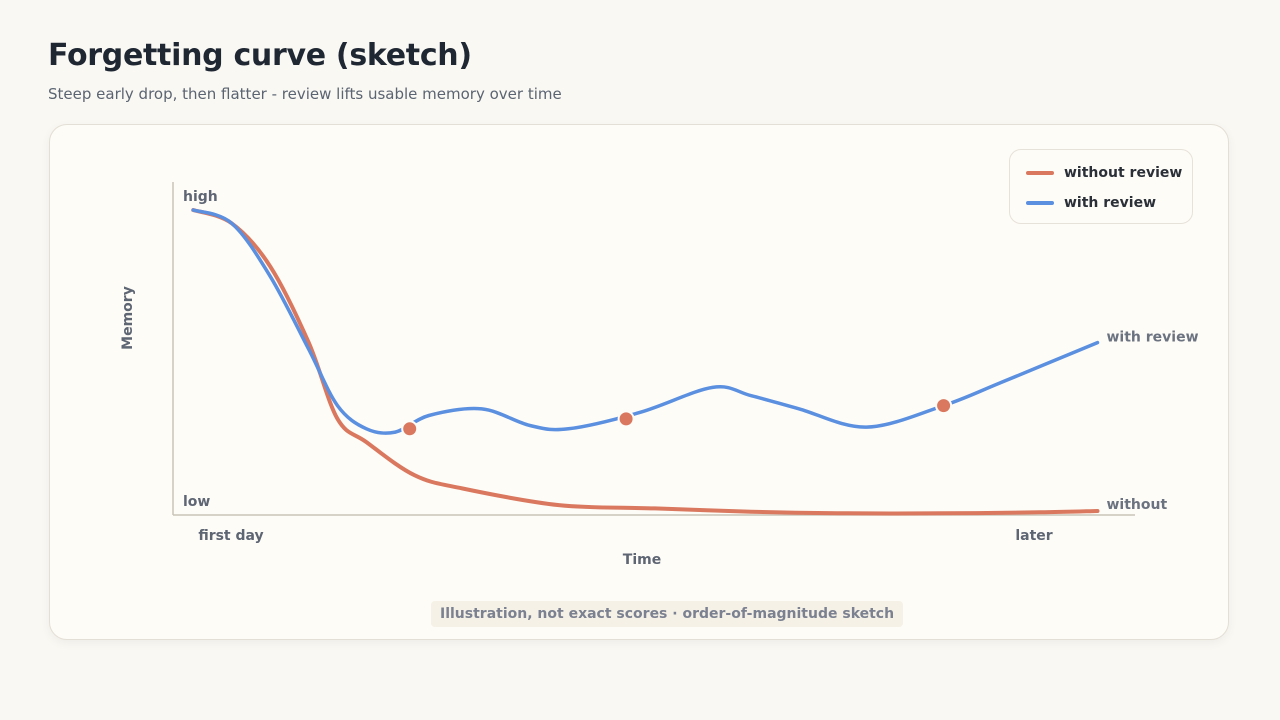  Describe the element at coordinates (200, 197) in the screenshot. I see `y-tick-label-high: high` at that location.